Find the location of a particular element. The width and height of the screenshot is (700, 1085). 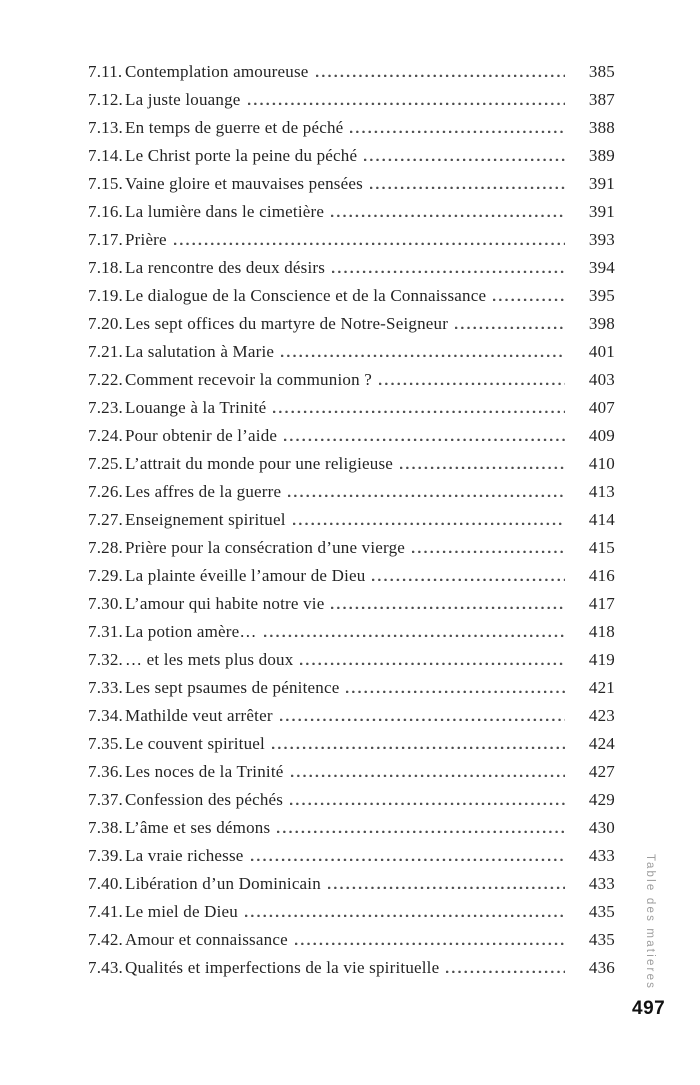

toc-entry-number: 7.24. is located at coordinates (105, 435).